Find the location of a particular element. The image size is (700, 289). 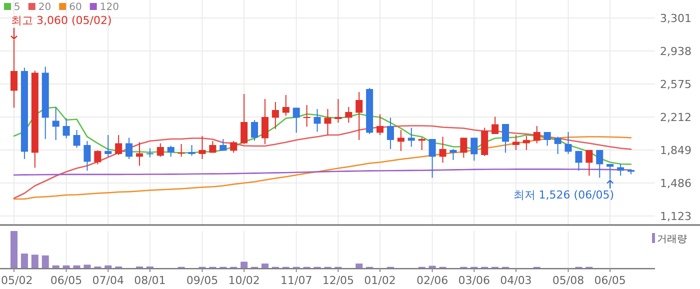

y-tick-label: 2,212 is located at coordinates (676, 117).